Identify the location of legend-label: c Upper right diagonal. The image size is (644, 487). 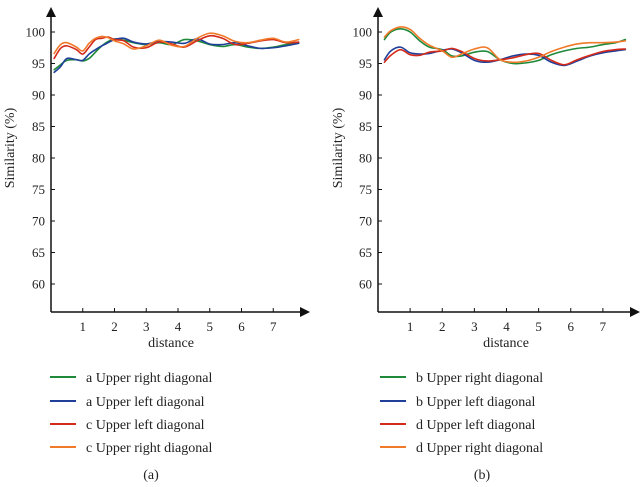
(149, 448).